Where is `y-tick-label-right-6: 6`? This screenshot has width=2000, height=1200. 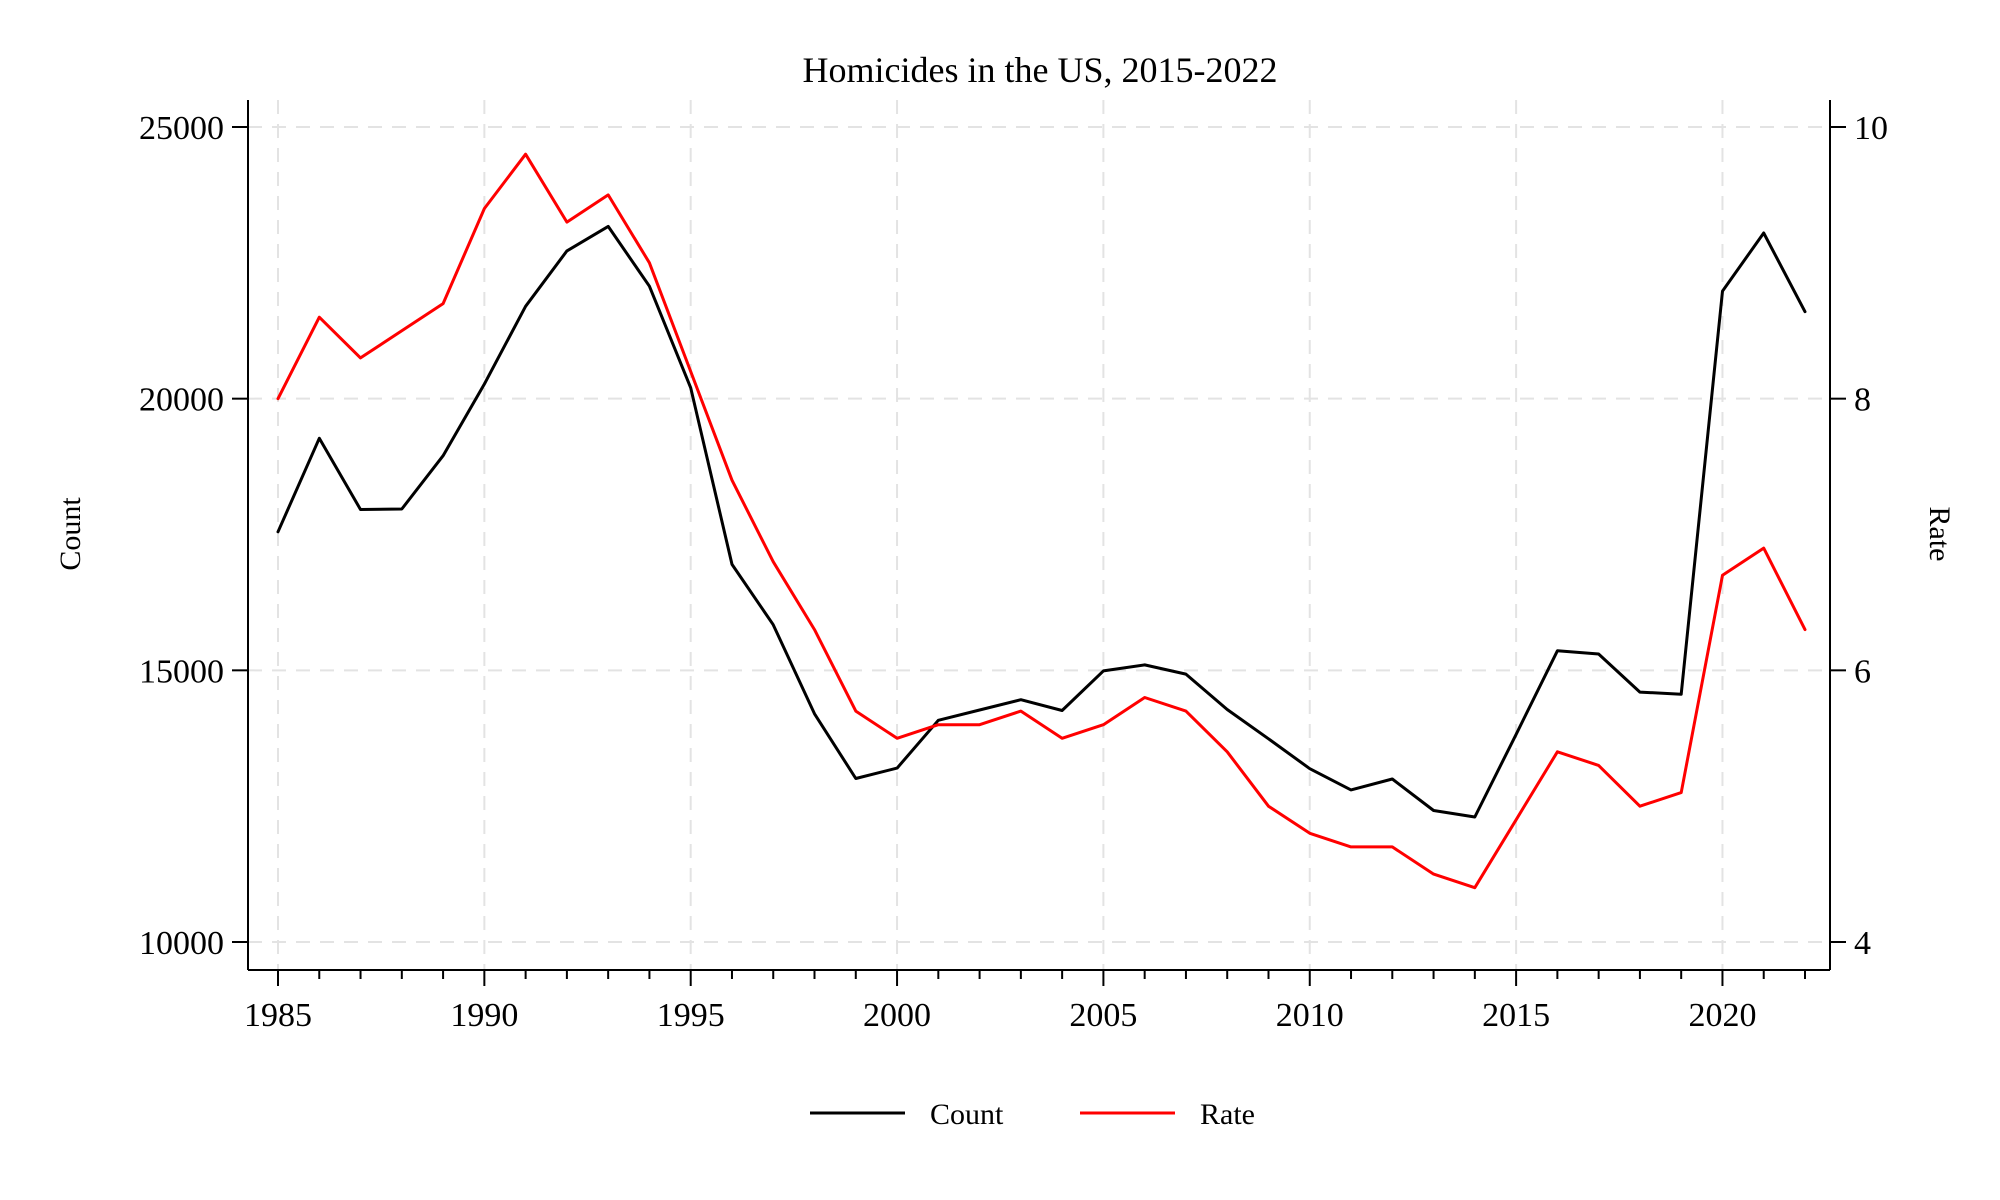
y-tick-label-right-6: 6 is located at coordinates (1862, 671).